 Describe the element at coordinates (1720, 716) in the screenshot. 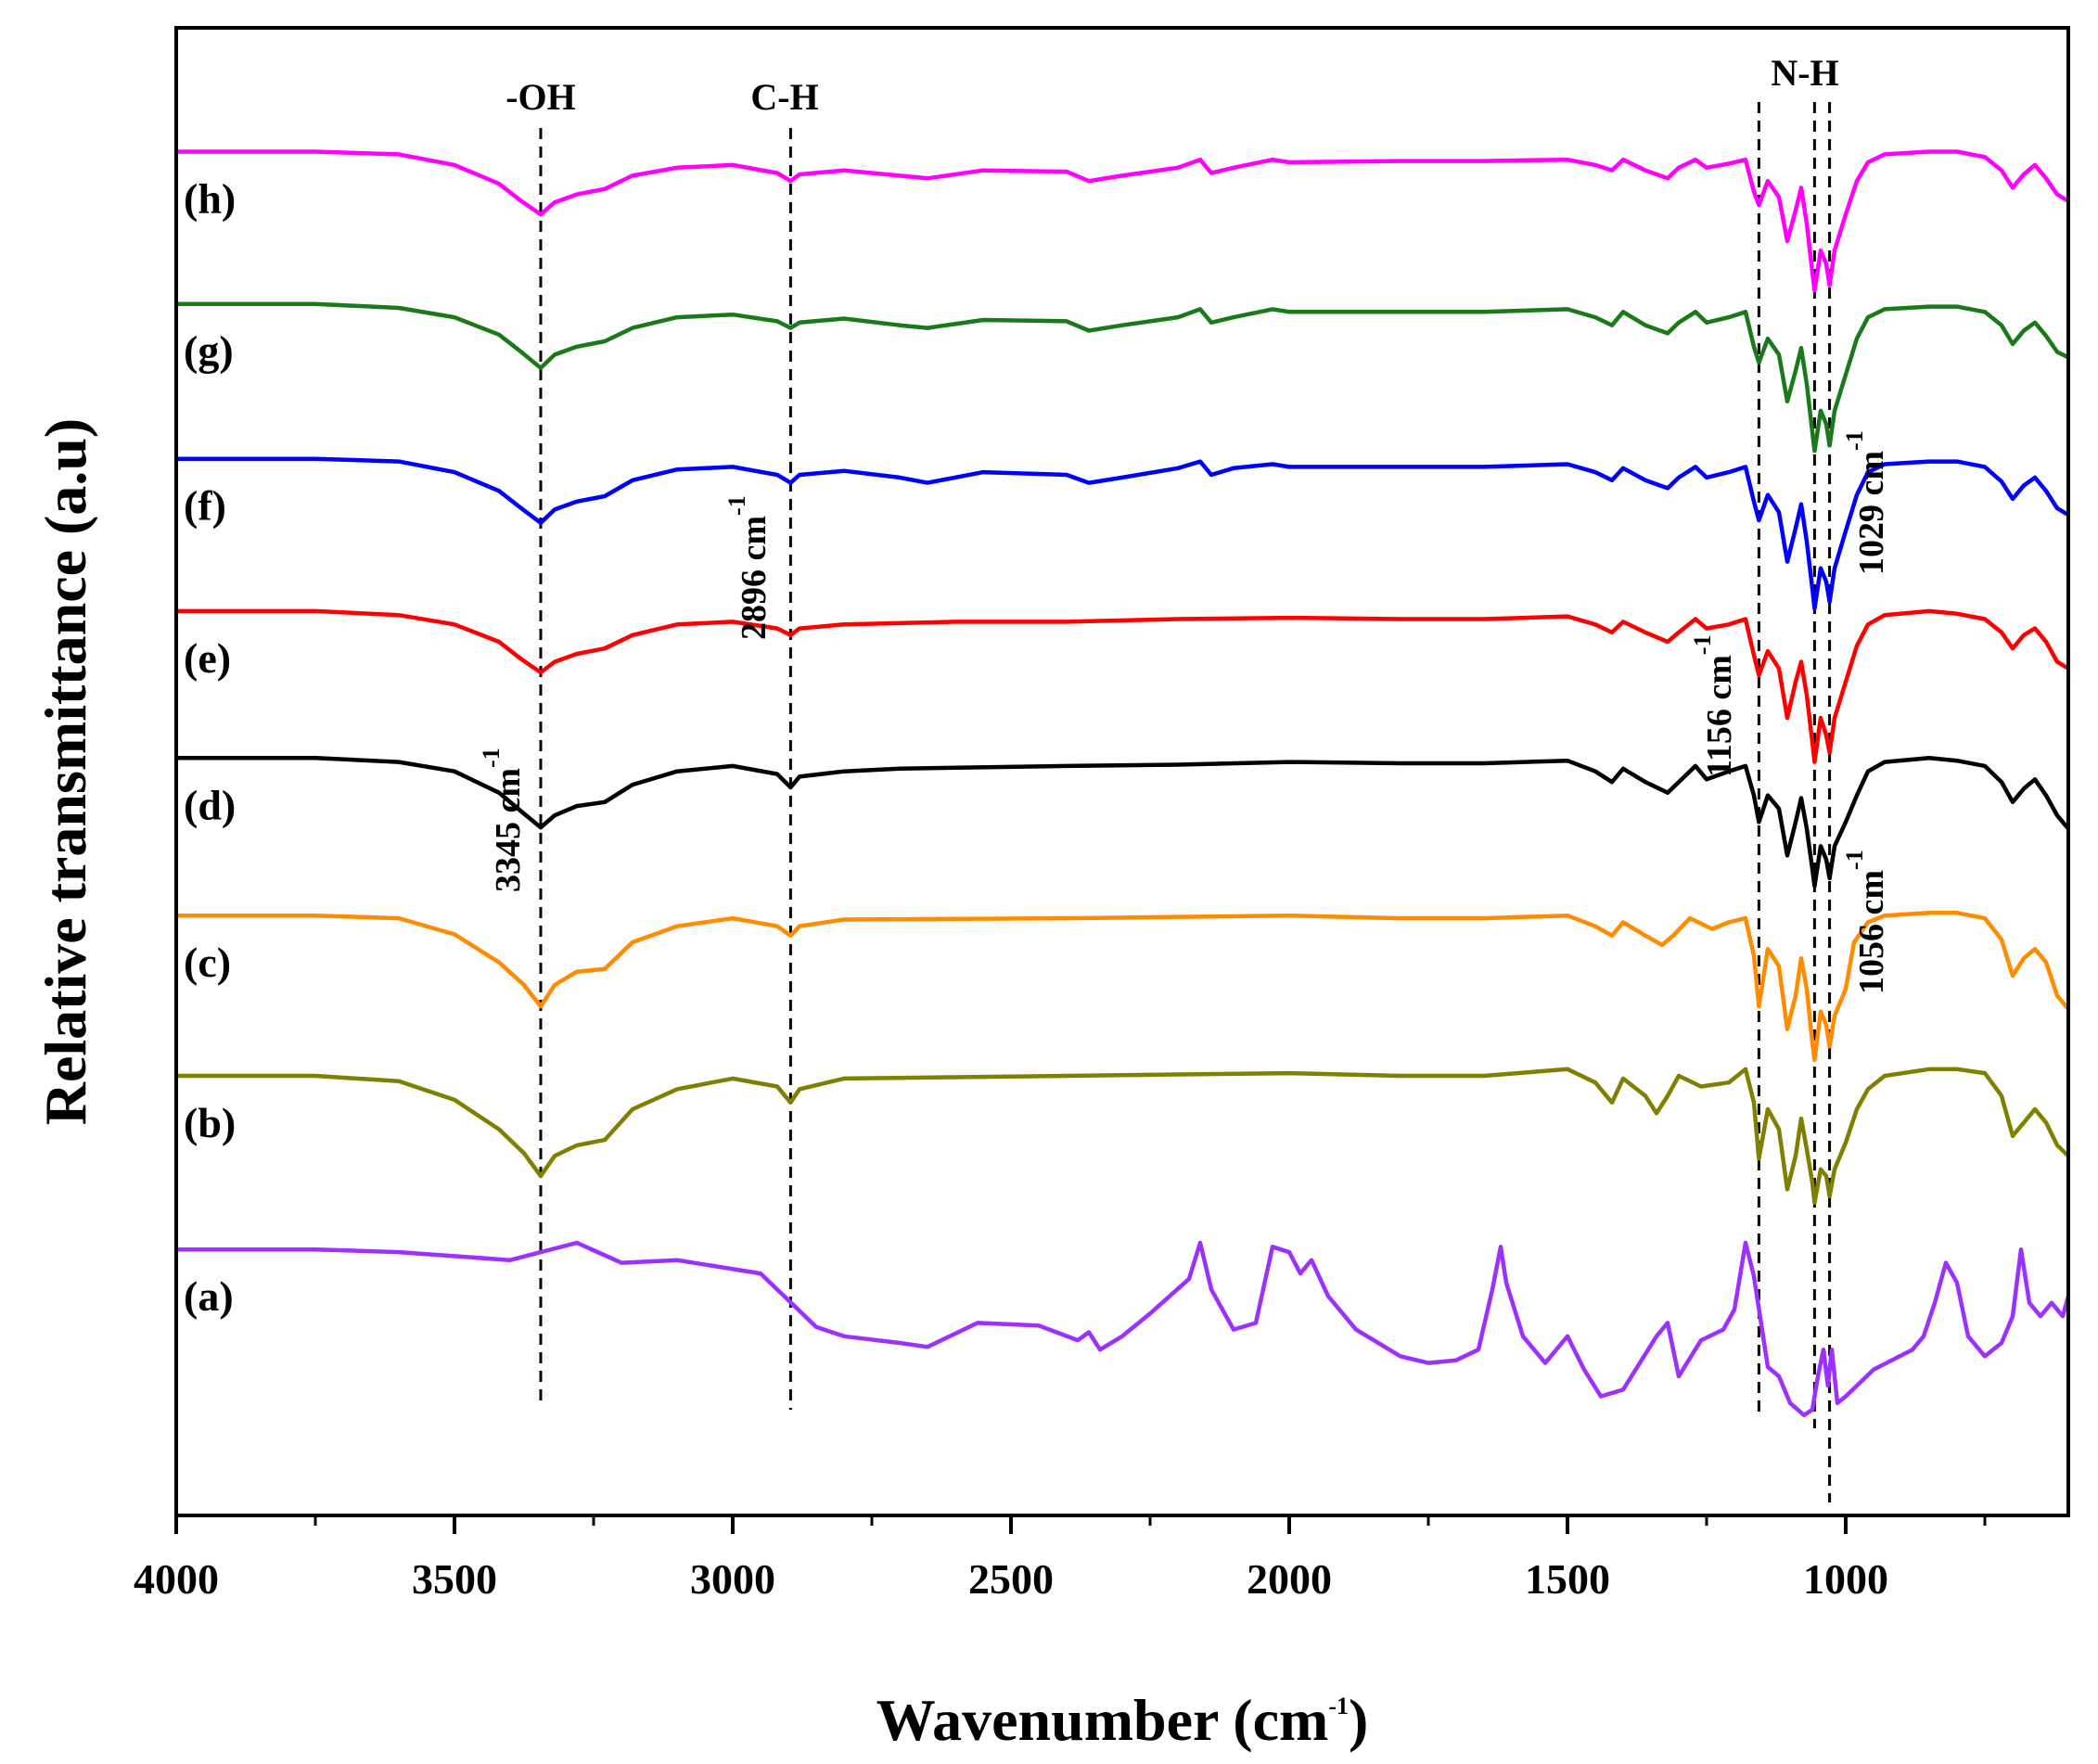

I see `peak-label-text: 1156 cm` at that location.